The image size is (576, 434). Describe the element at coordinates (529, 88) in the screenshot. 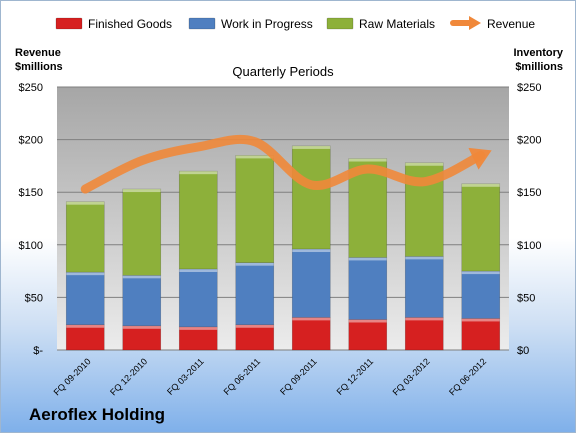

I see `y-tick-right: $250` at that location.